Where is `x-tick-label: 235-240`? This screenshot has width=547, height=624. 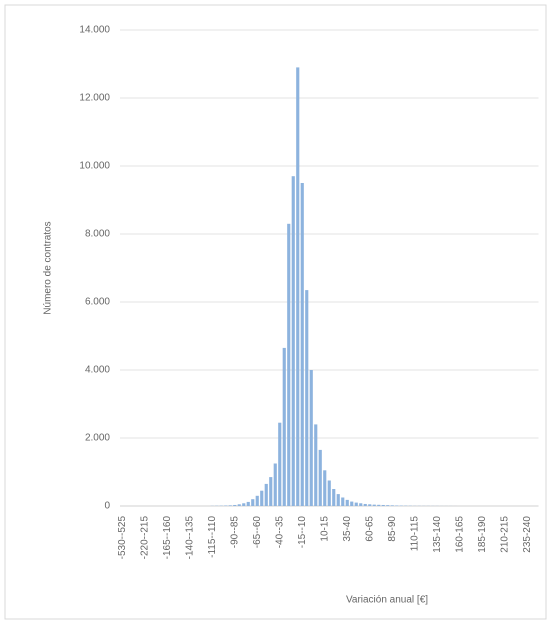 x-tick-label: 235-240 is located at coordinates (527, 534).